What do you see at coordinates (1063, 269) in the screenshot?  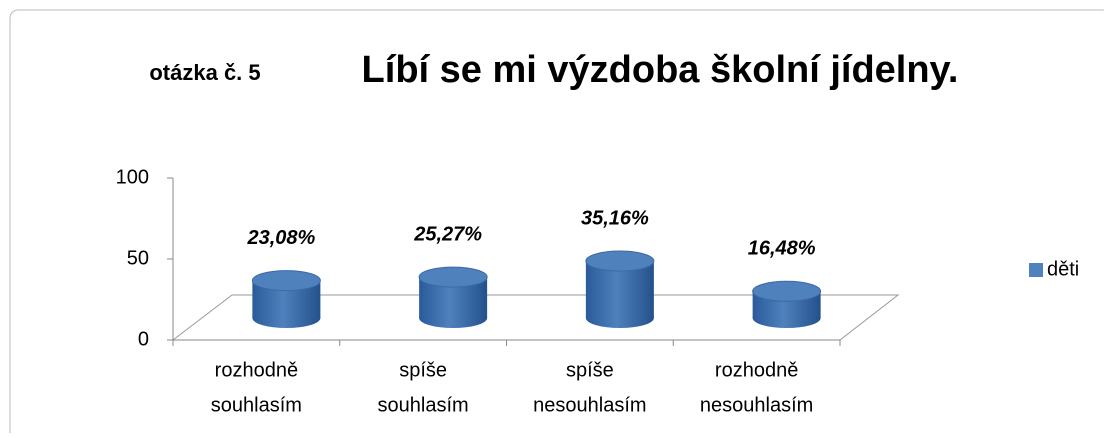 I see `legend-label: děti` at bounding box center [1063, 269].